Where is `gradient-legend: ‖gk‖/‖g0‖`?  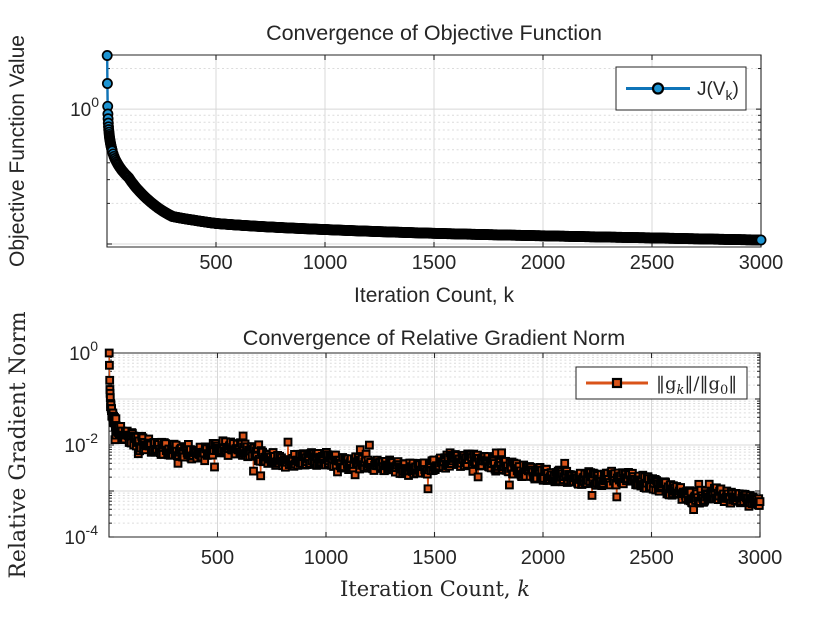 gradient-legend: ‖gk‖/‖g0‖ is located at coordinates (661, 383).